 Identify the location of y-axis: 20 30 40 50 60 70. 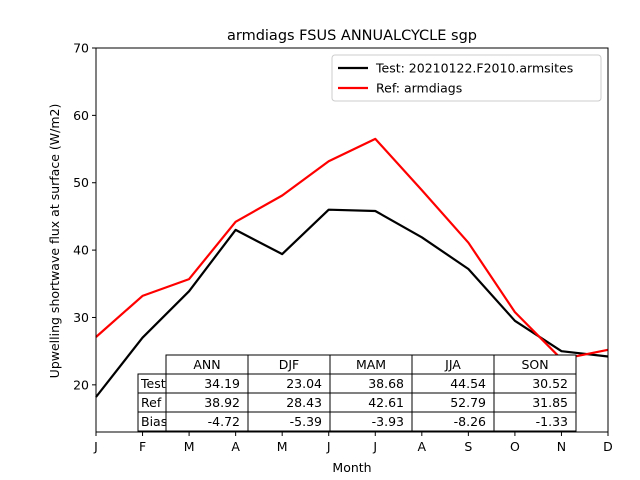
(84, 216).